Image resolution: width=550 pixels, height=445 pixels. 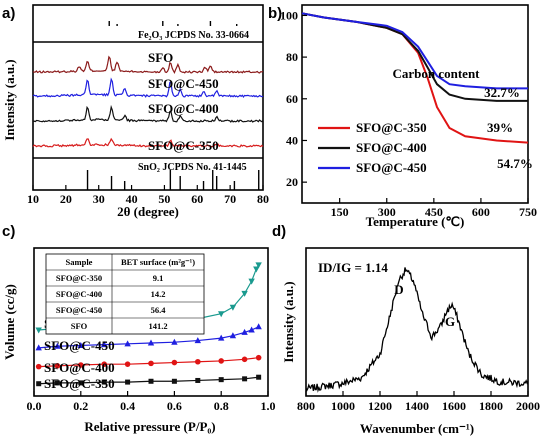 What do you see at coordinates (80, 406) in the screenshot?
I see `x-tick-label: 0.2` at bounding box center [80, 406].